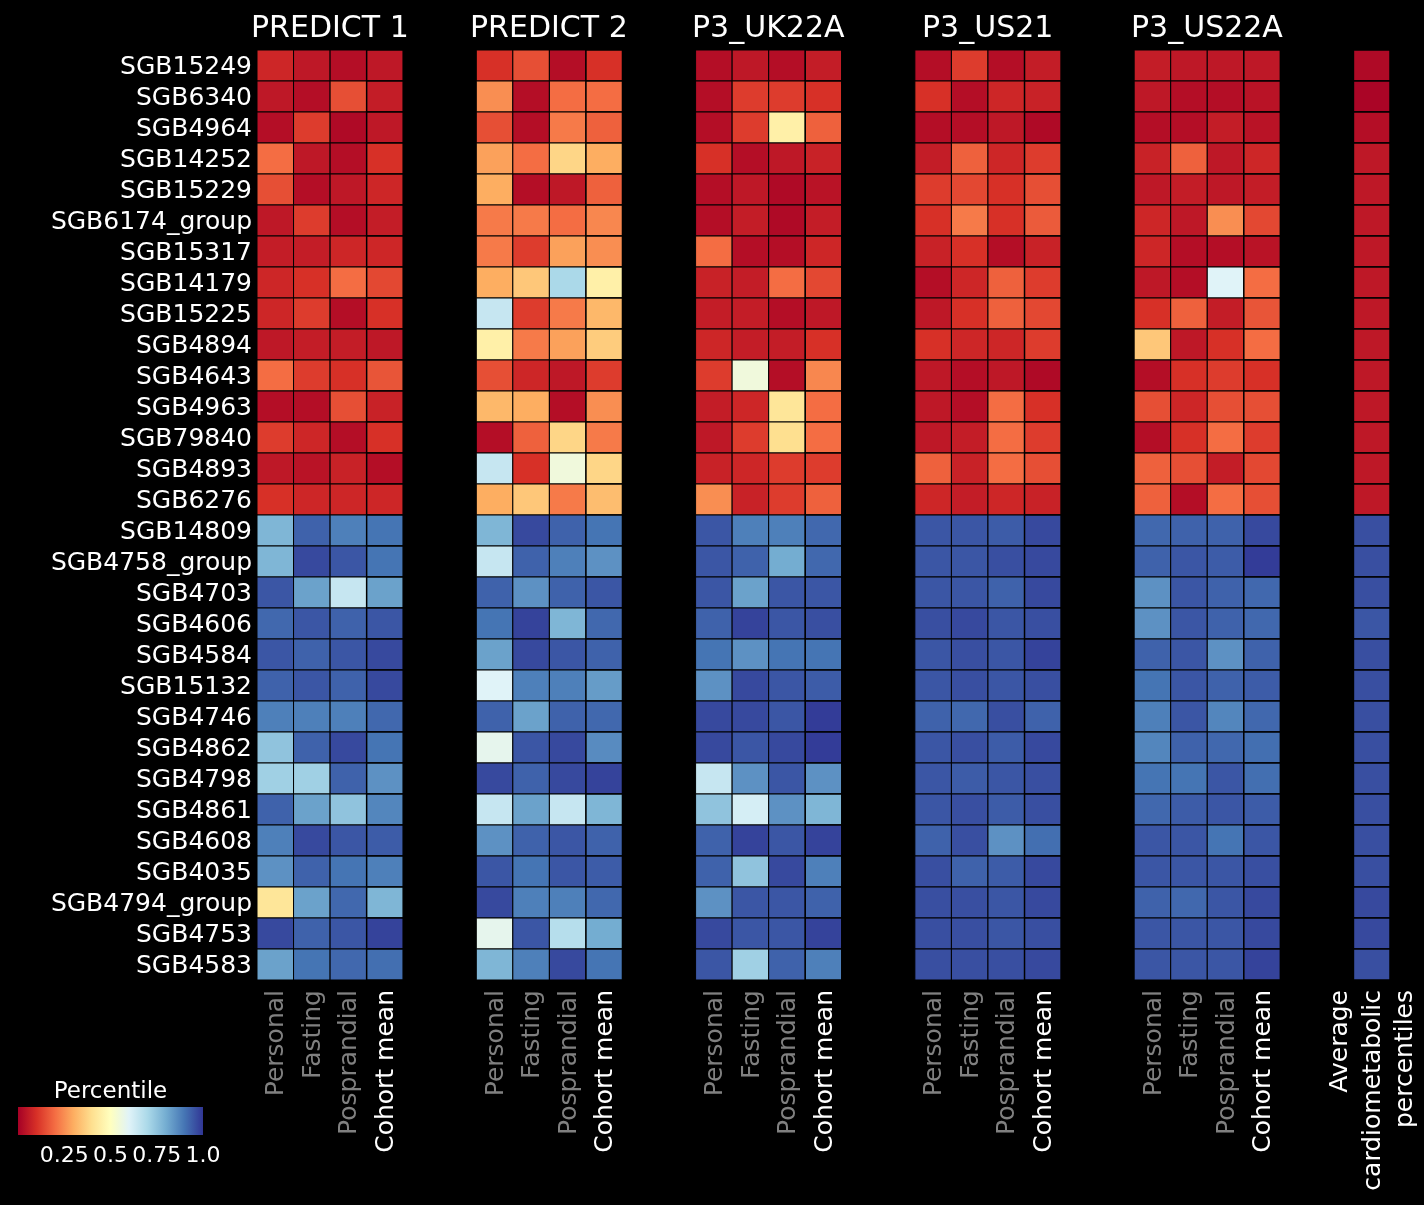  What do you see at coordinates (193, 965) in the screenshot?
I see `y-tick-label: SGB4583` at bounding box center [193, 965].